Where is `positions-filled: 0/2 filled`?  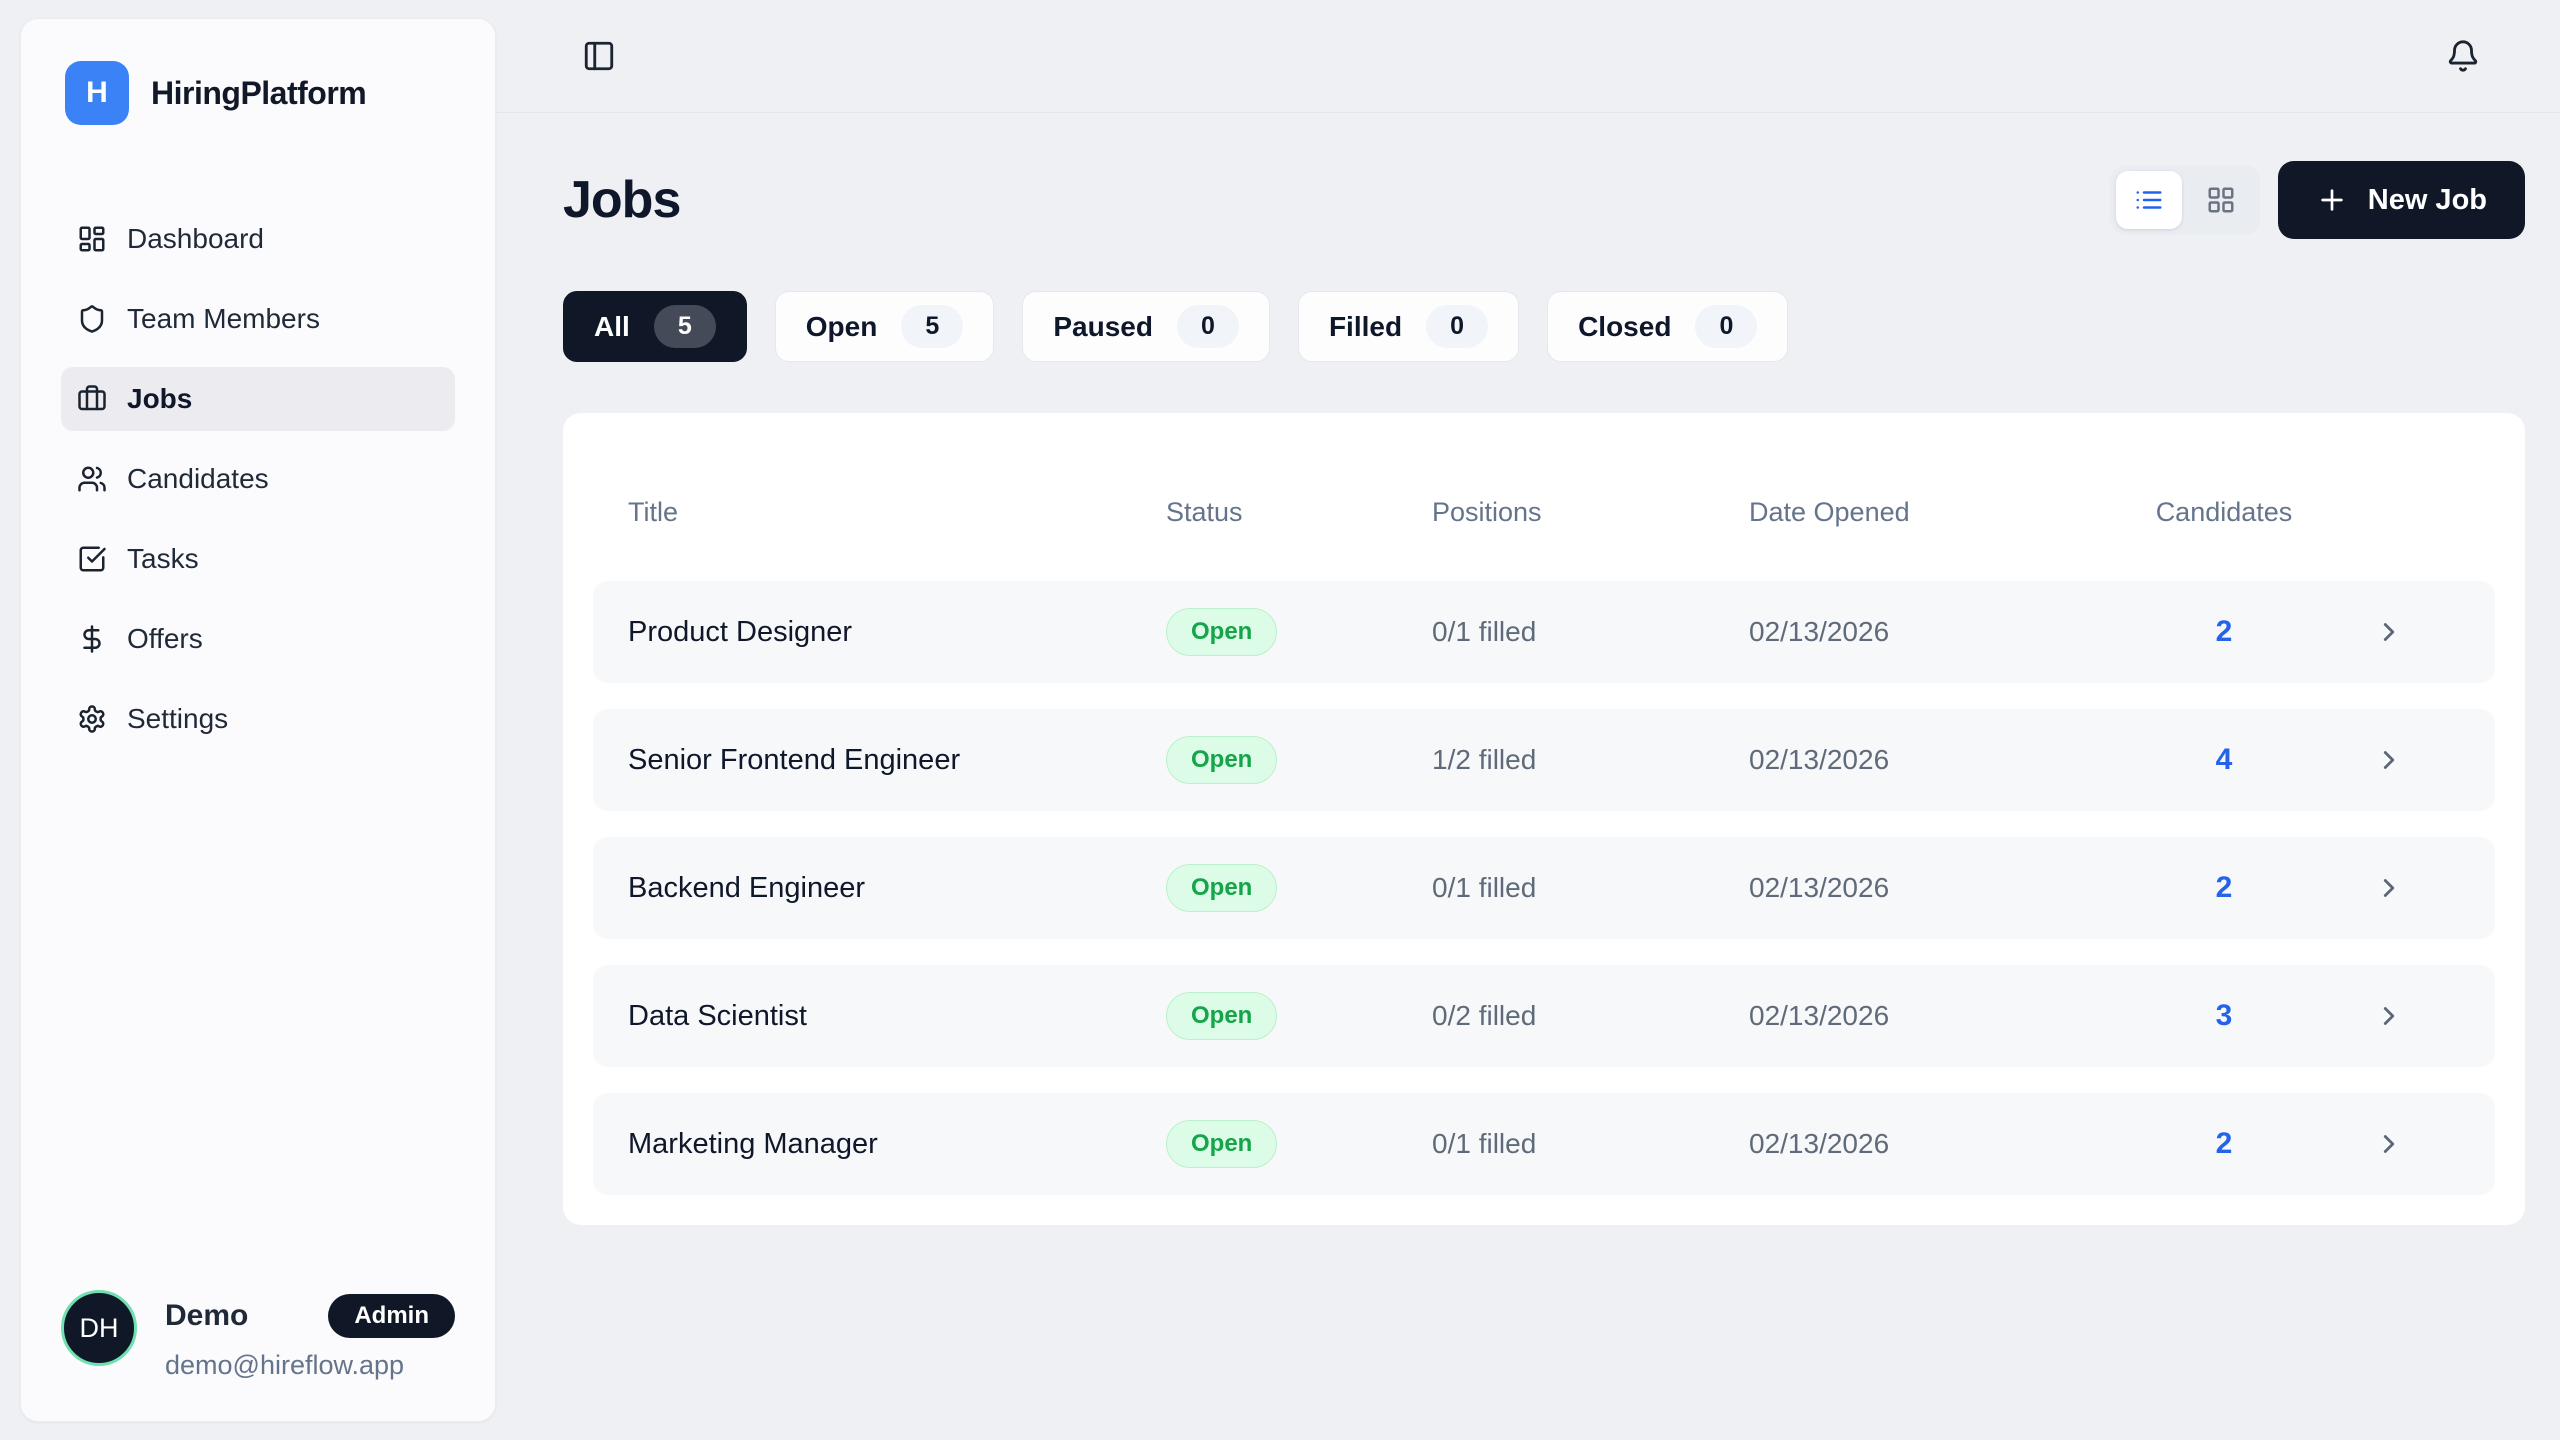
positions-filled: 0/2 filled is located at coordinates (1484, 1015).